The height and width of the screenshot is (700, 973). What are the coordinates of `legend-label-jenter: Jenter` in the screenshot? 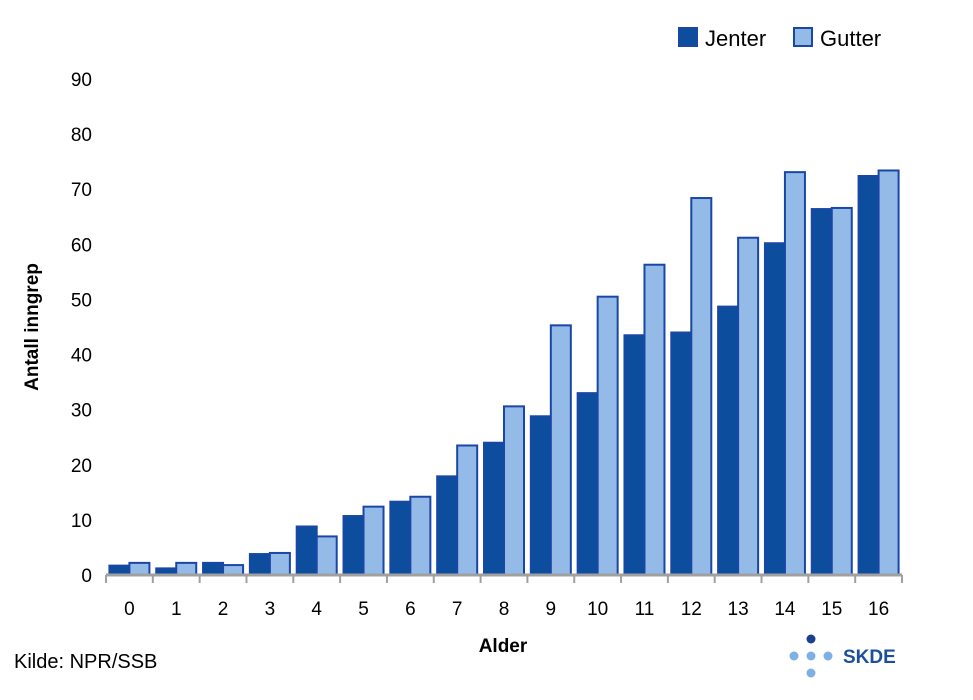 It's located at (735, 38).